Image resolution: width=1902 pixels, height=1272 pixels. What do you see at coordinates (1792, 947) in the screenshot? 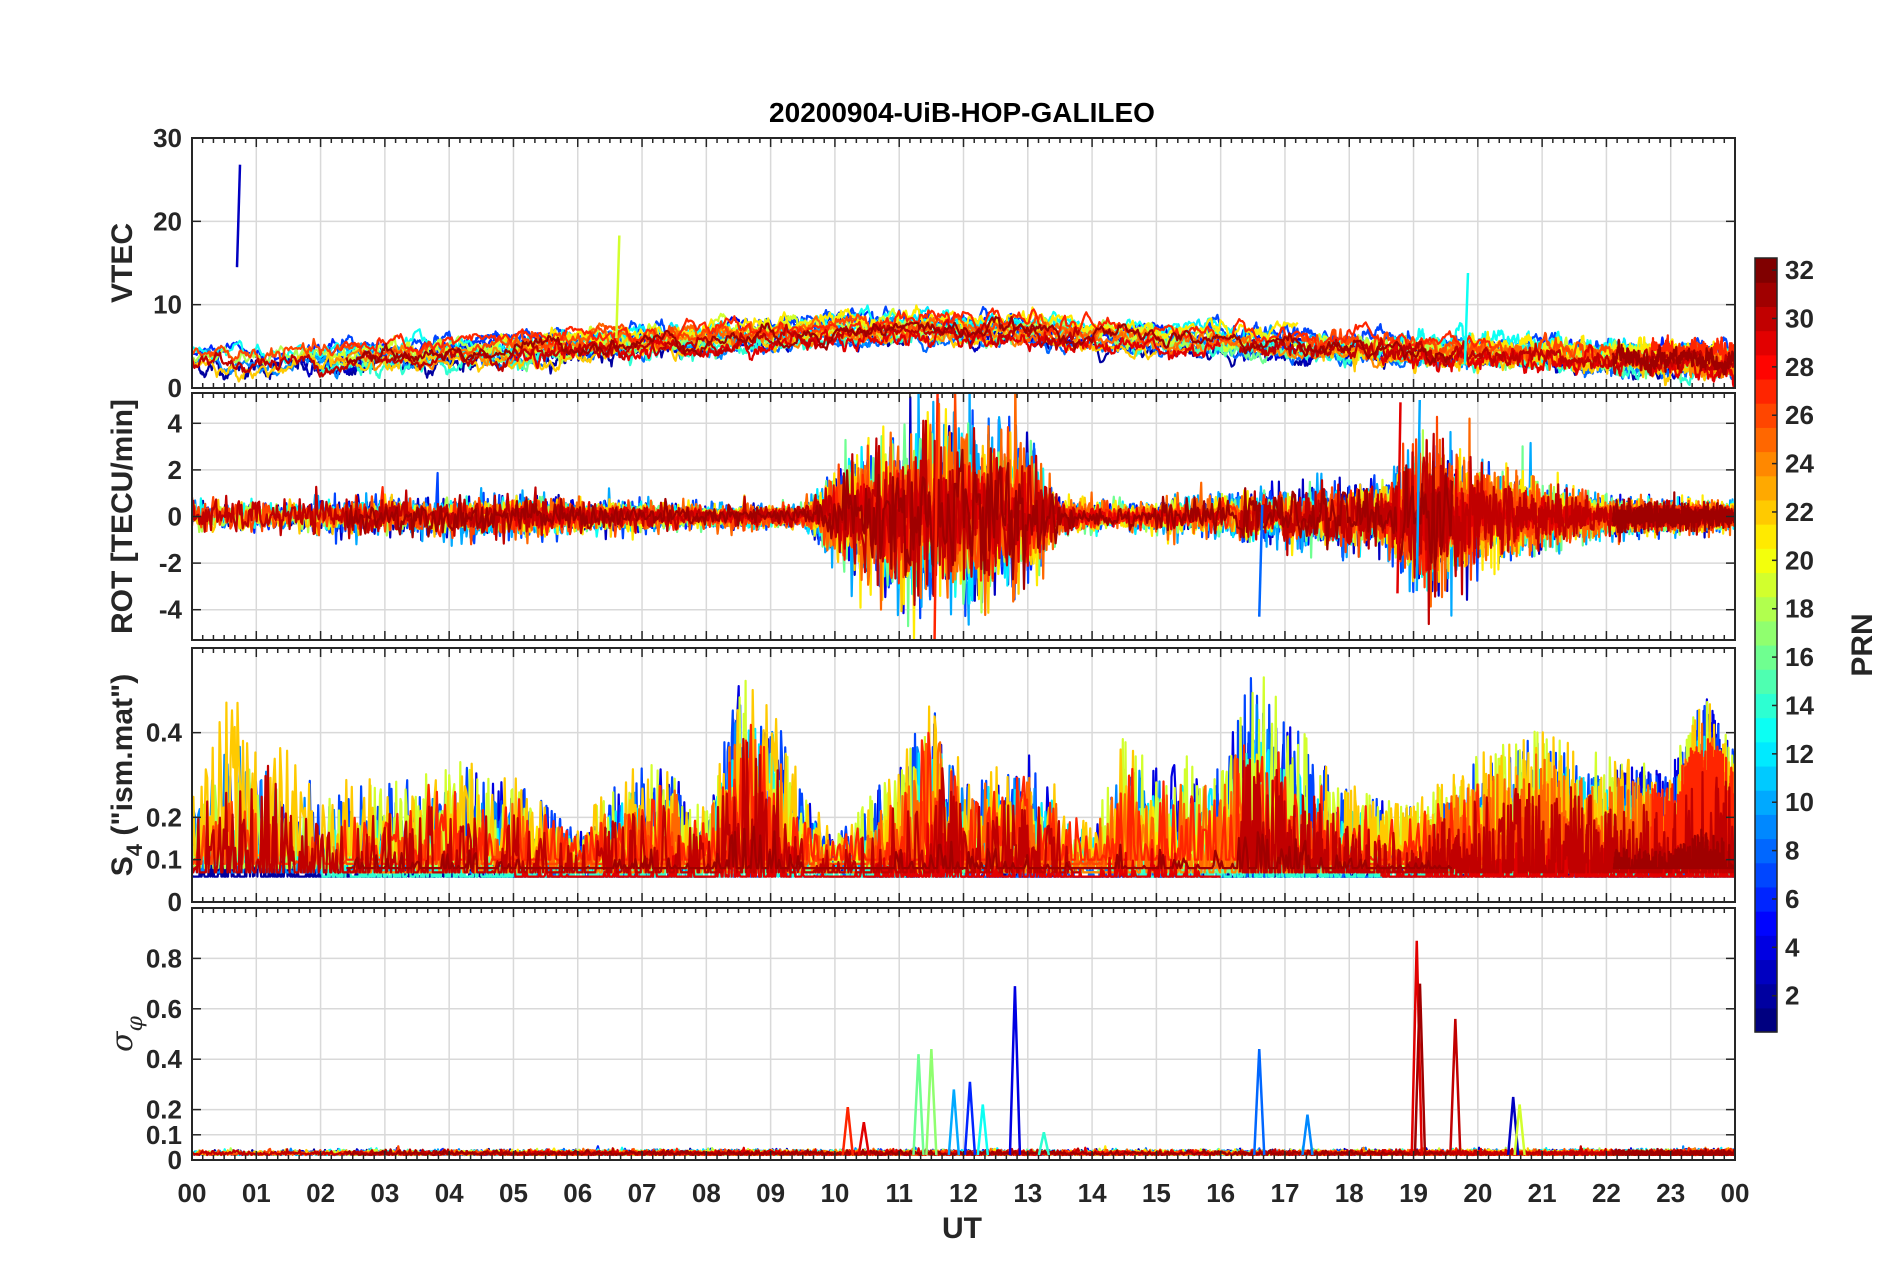
I see `colorbar-tick-label: 4` at bounding box center [1792, 947].